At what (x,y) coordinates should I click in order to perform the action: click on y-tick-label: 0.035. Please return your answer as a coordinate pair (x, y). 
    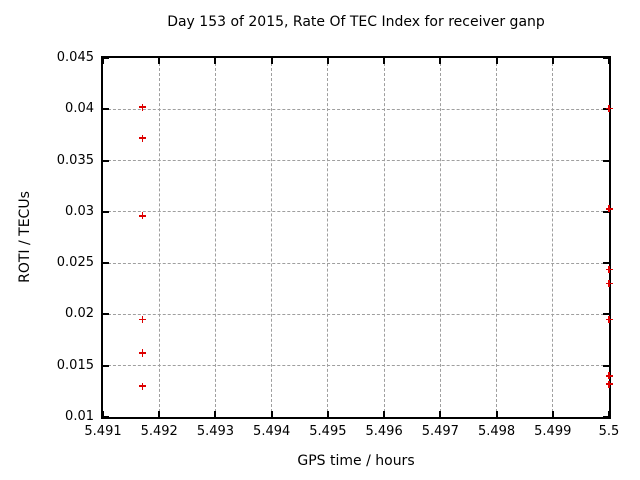
    Looking at the image, I should click on (75, 160).